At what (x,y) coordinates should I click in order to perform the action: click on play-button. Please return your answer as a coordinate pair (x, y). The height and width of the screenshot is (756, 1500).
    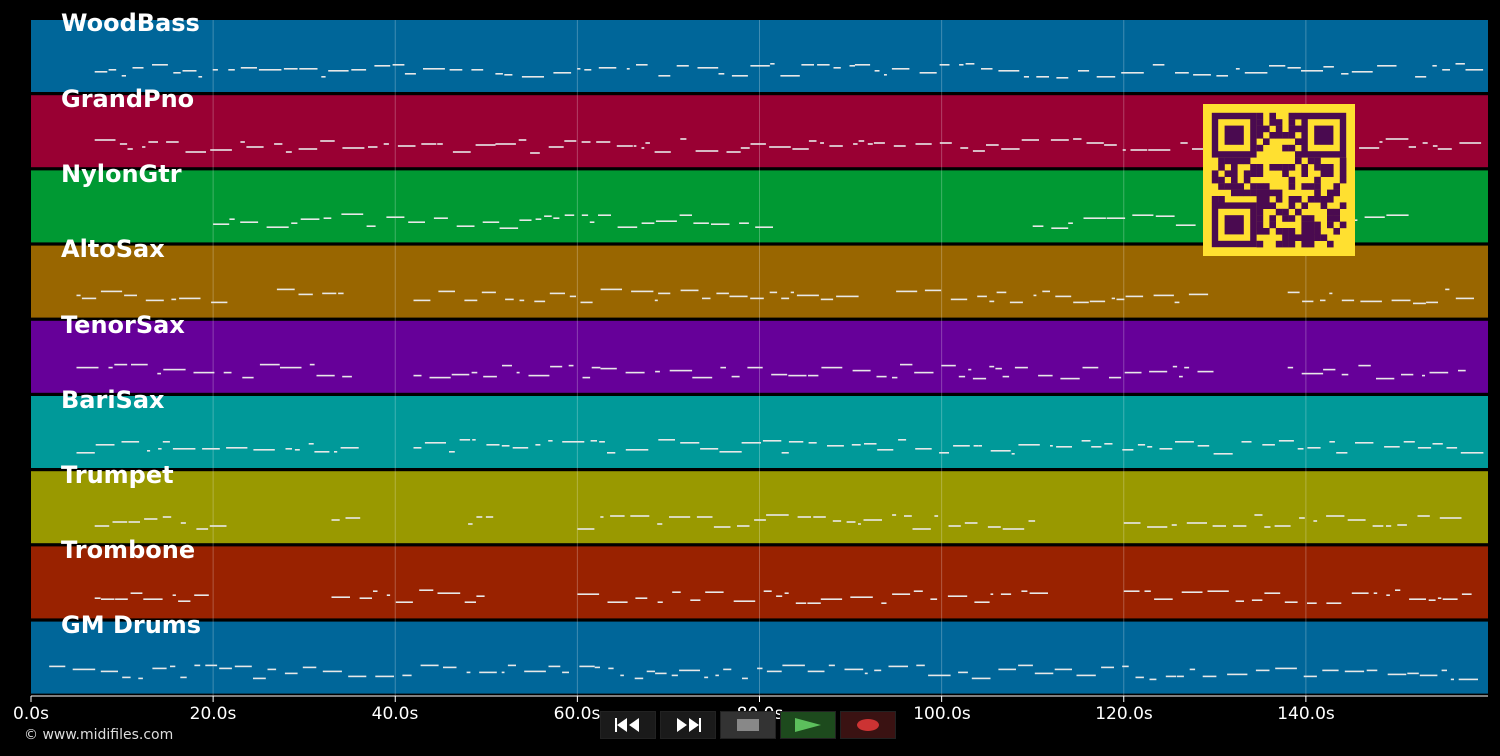
    Looking at the image, I should click on (808, 725).